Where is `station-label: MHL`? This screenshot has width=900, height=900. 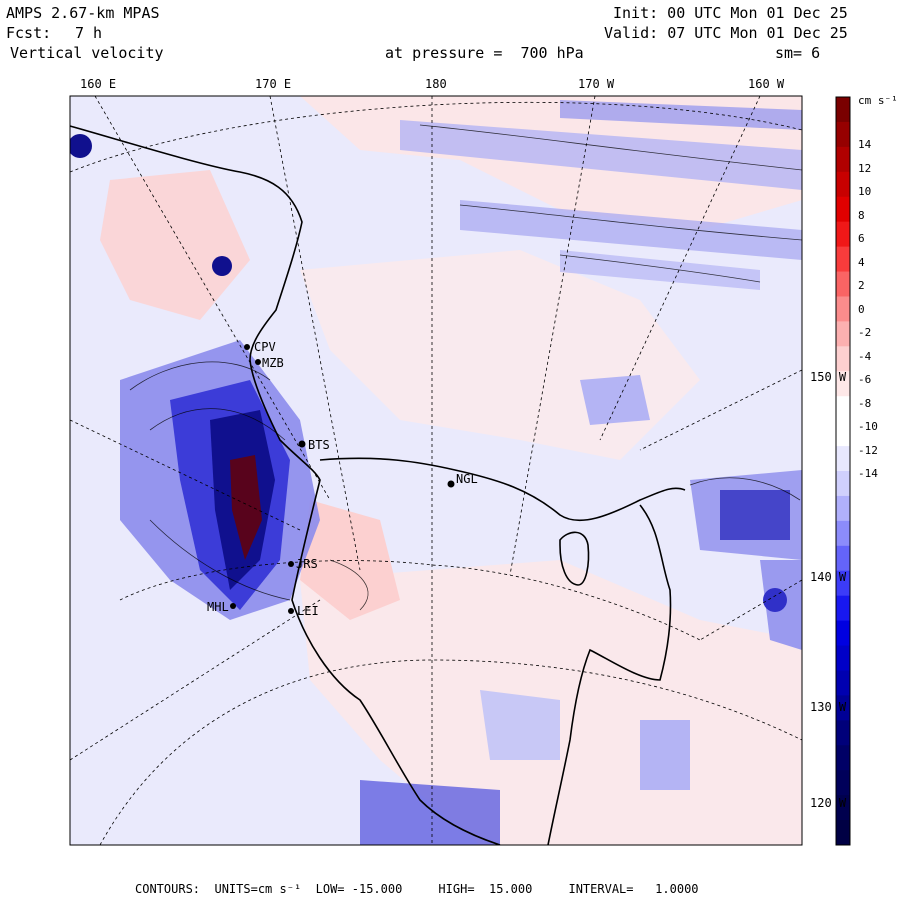
station-label: MHL is located at coordinates (218, 607).